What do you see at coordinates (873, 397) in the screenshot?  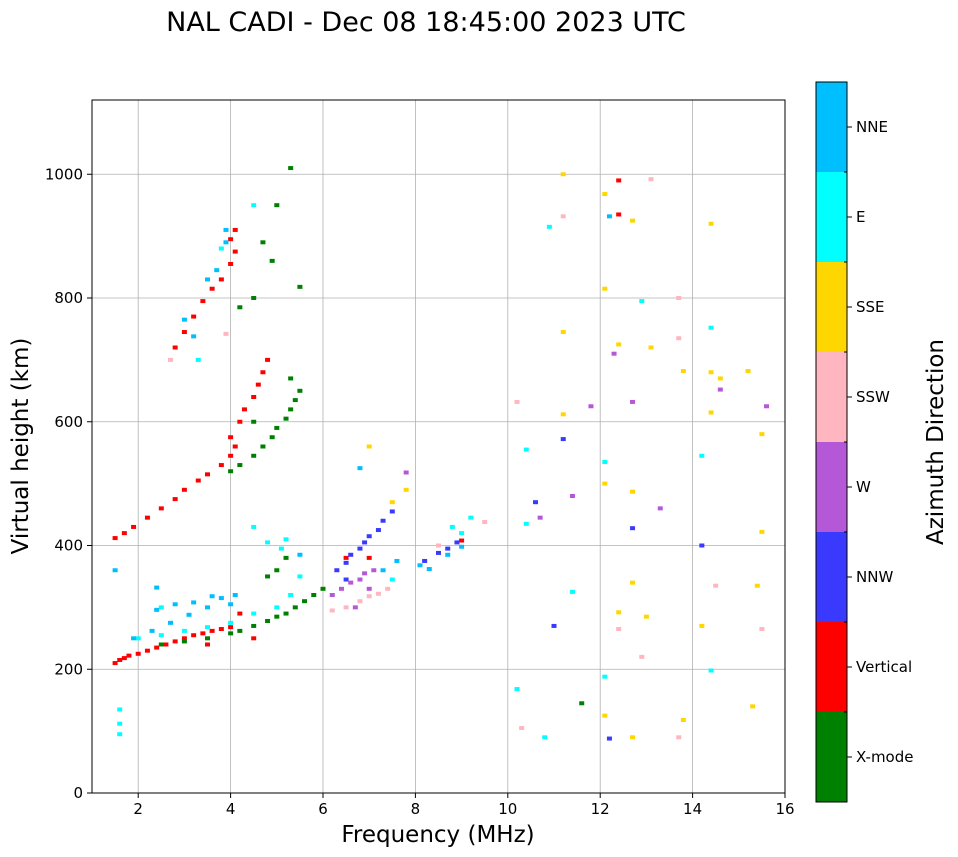 I see `colorbar-tick-label: SSW` at bounding box center [873, 397].